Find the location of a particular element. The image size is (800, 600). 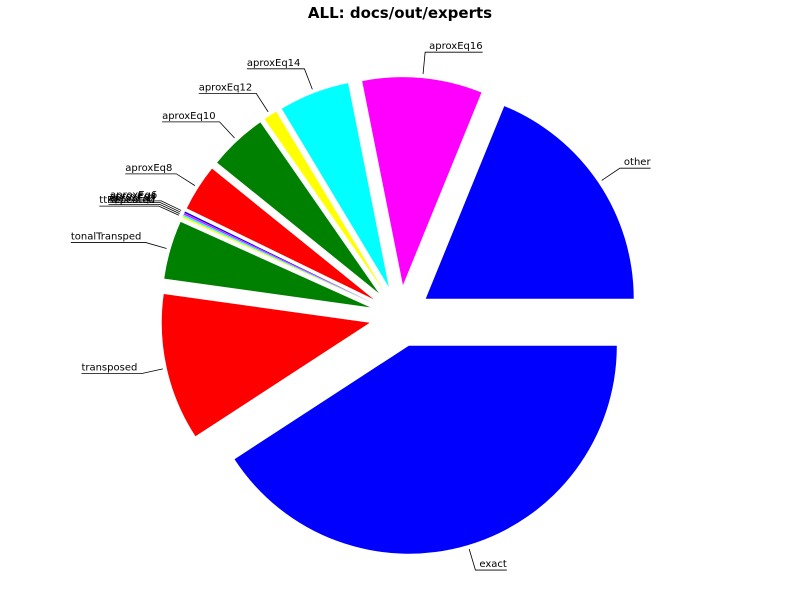

slice-label-tonal-transped: tonalTransped is located at coordinates (106, 236).